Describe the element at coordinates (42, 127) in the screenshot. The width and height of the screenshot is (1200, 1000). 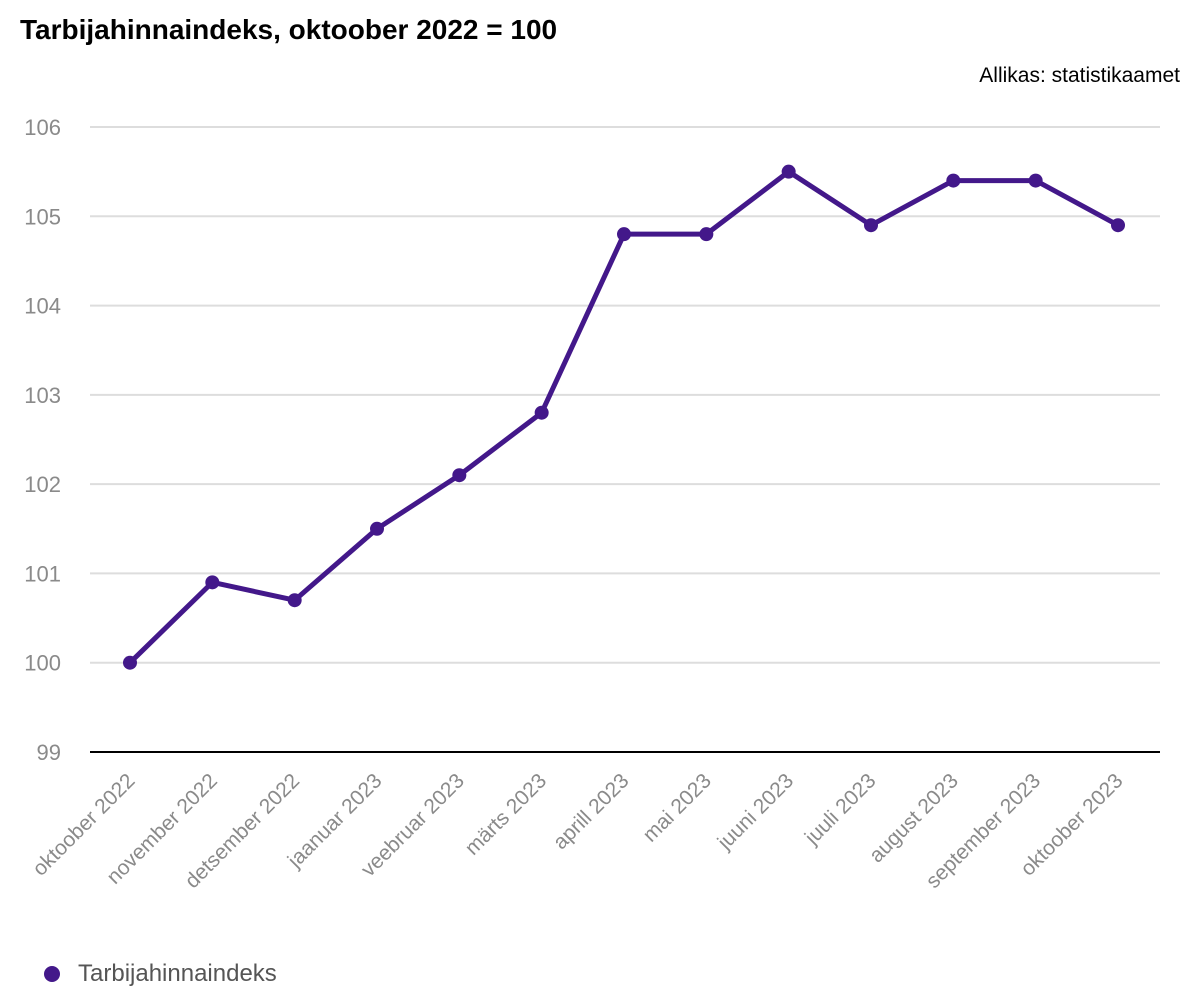
I see `y-tick-label: 106` at that location.